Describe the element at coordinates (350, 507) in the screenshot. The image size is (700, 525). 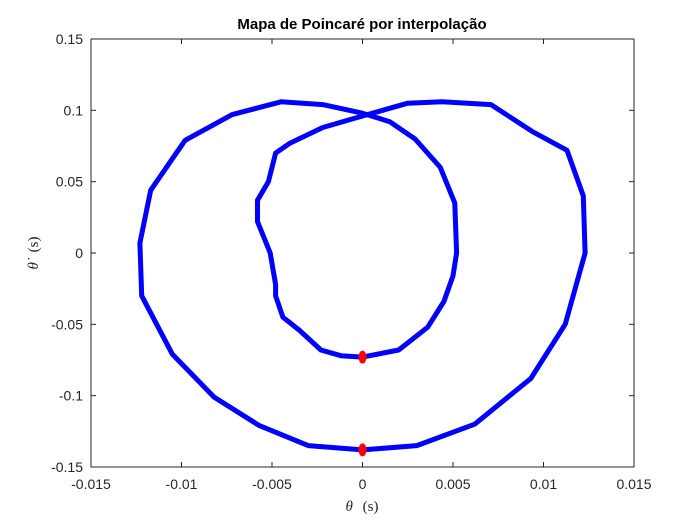
I see `x-axis-label-symbol: θ` at that location.